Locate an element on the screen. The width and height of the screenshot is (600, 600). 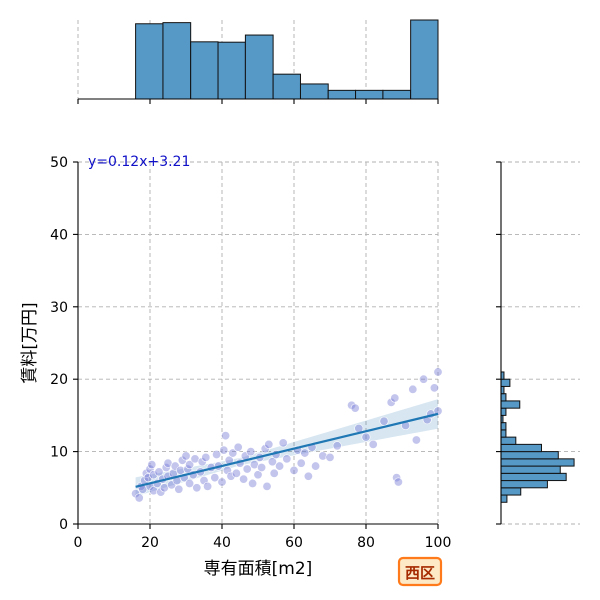
confidence-band is located at coordinates (286, 448).